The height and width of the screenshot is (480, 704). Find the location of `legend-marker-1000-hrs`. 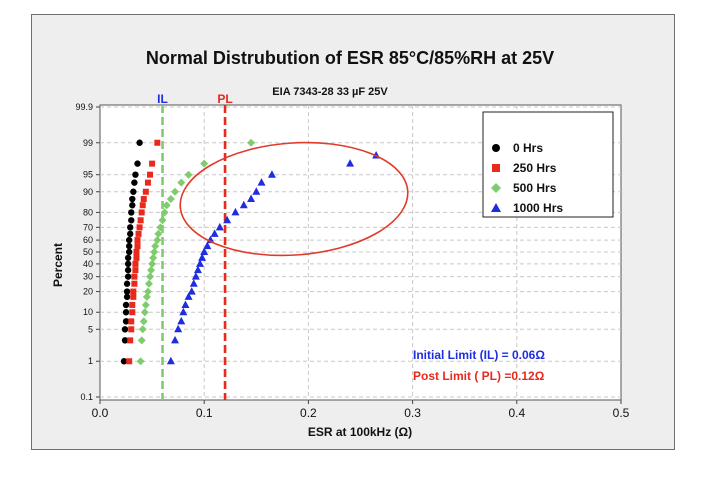

legend-marker-1000-hrs is located at coordinates (496, 207).